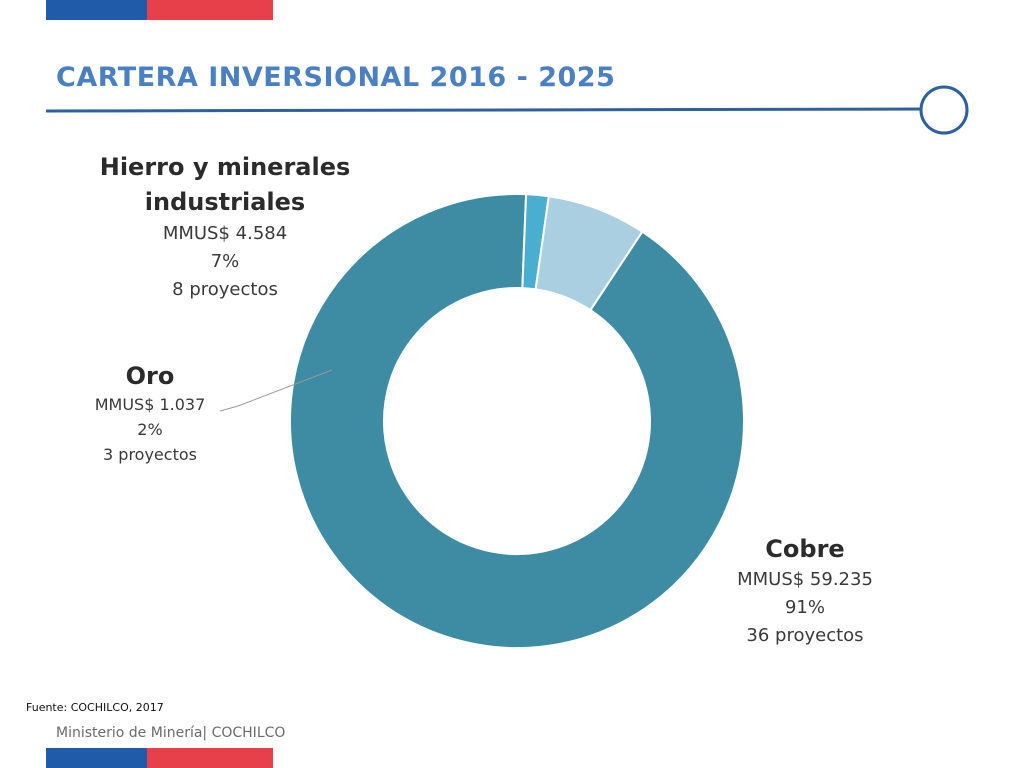 This screenshot has width=1024, height=768. Describe the element at coordinates (805, 549) in the screenshot. I see `slice-name-cobre: Cobre` at that location.